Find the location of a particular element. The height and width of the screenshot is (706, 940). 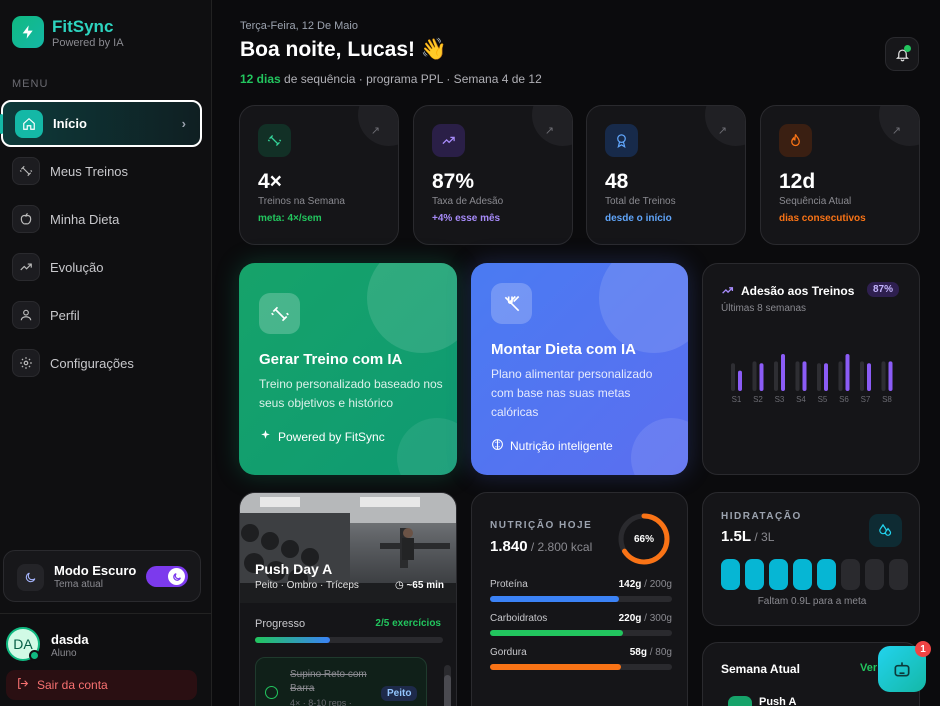

stat-label: Sequência Atual is located at coordinates (815, 201).